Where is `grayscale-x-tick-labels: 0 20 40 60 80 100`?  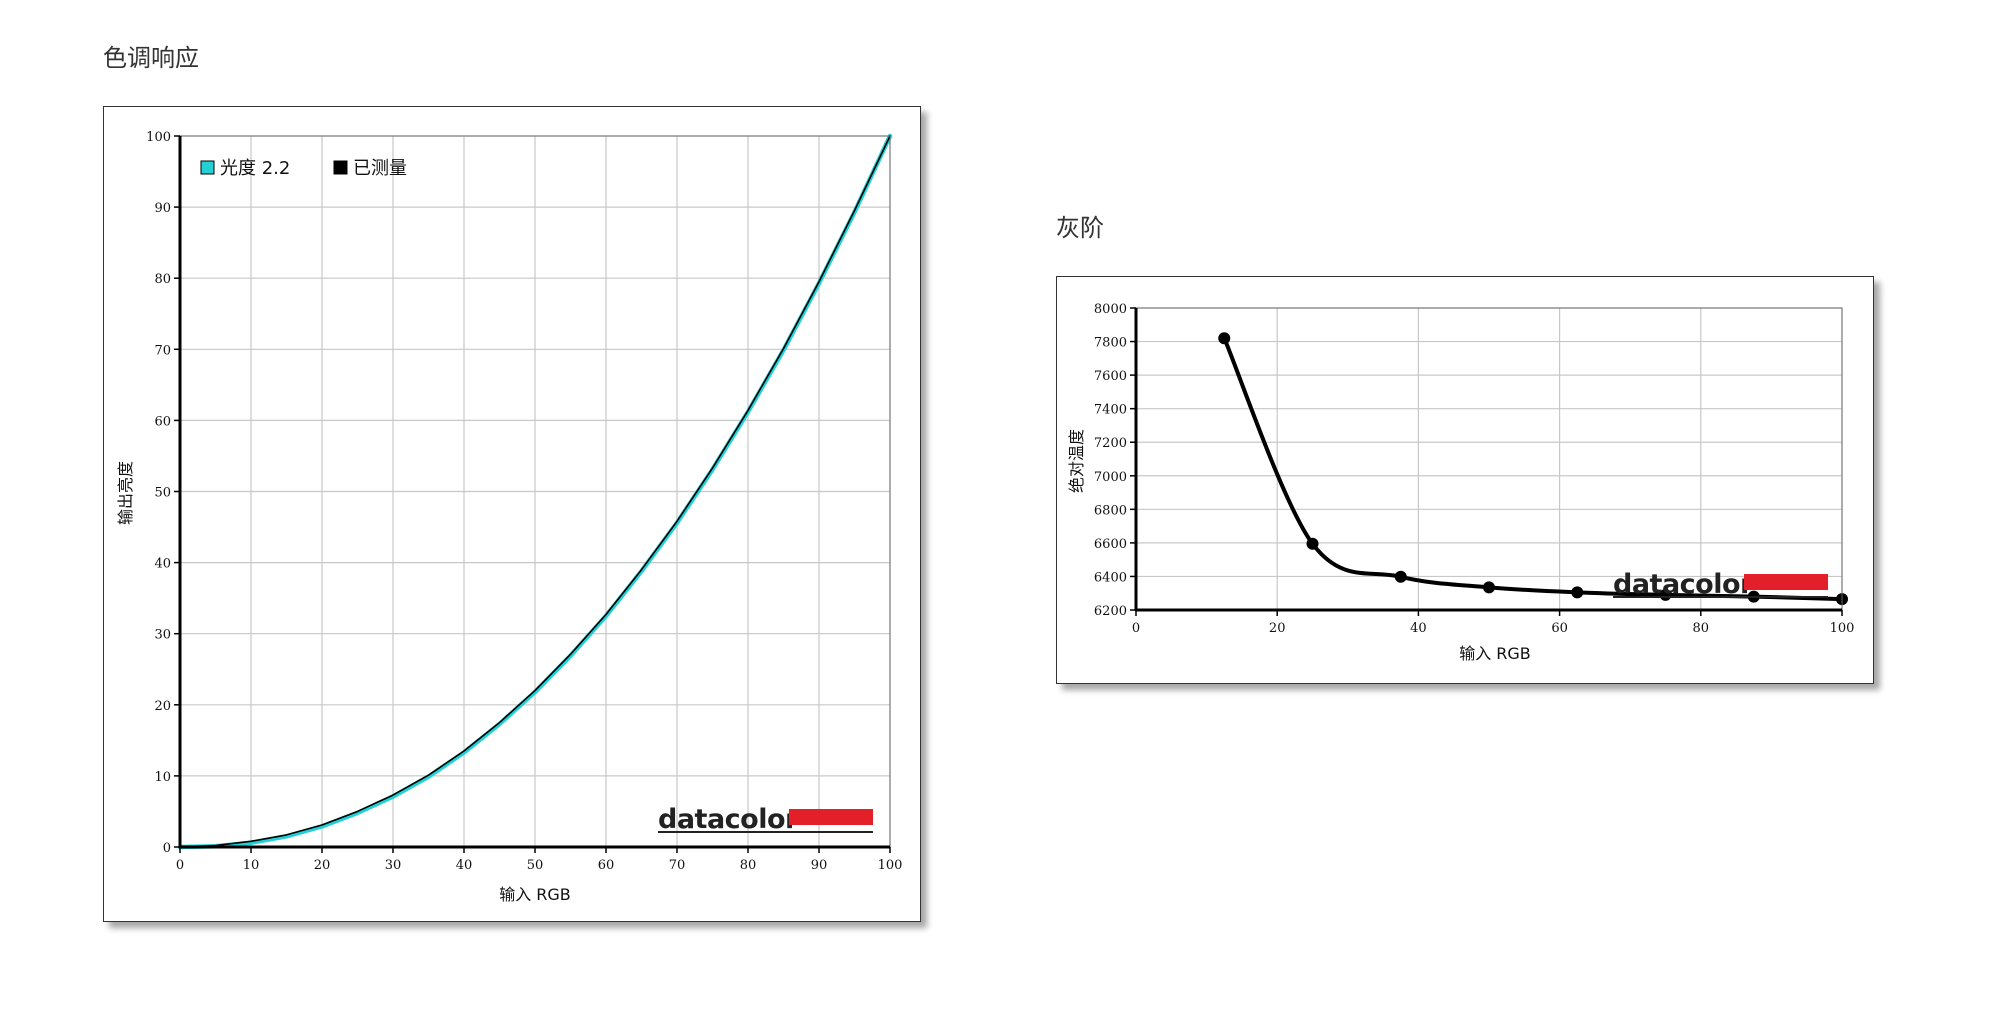
grayscale-x-tick-labels: 0 20 40 60 80 100 is located at coordinates (1493, 628).